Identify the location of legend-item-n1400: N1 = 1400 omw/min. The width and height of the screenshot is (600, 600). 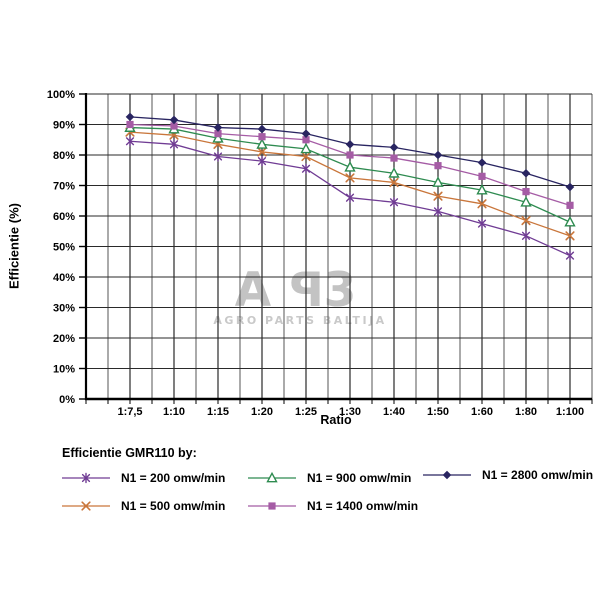
(332, 506).